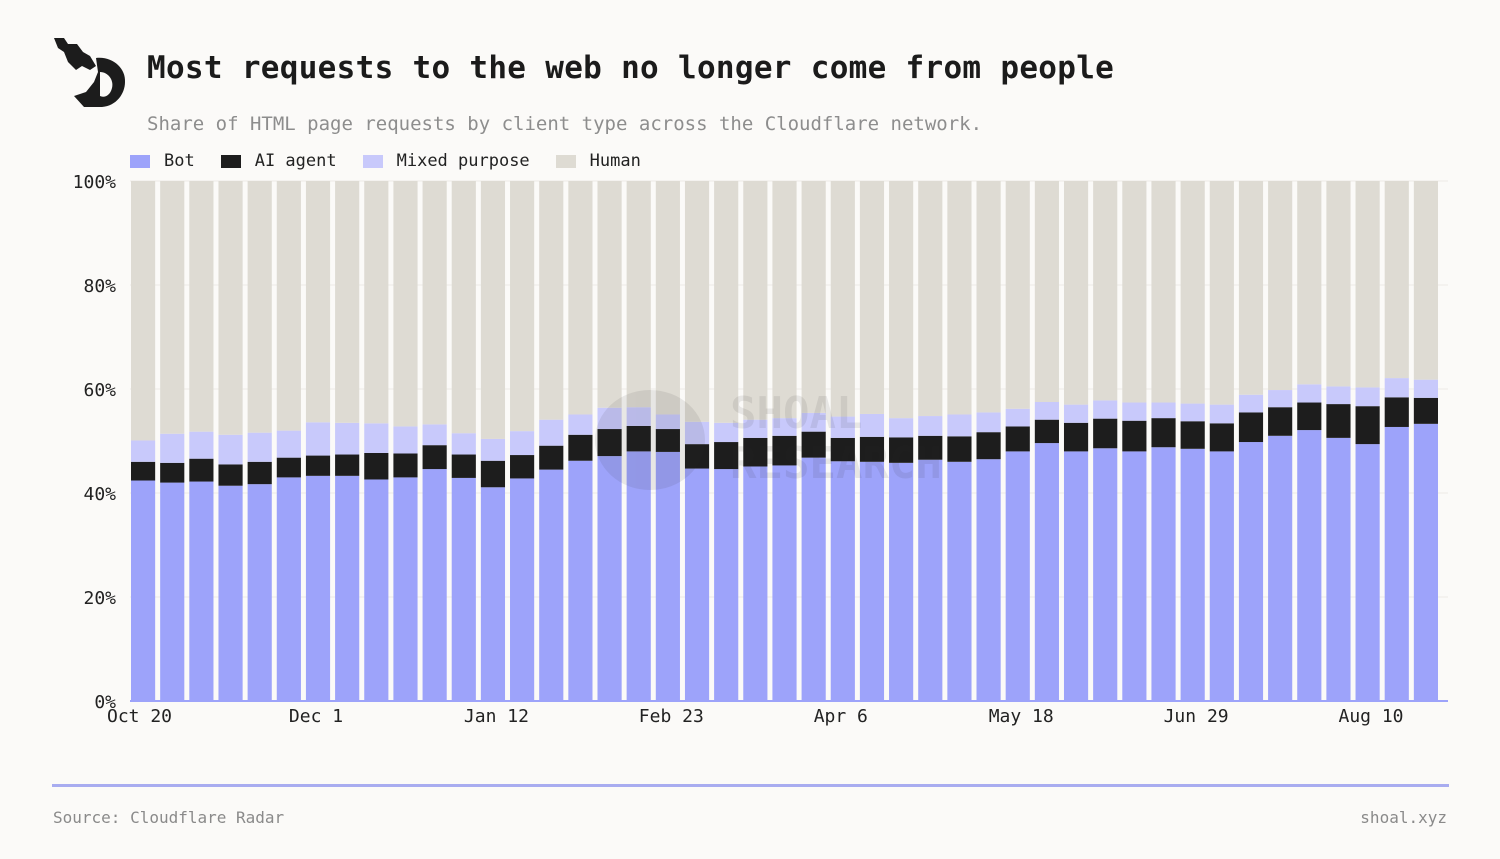 Image resolution: width=1500 pixels, height=859 pixels. What do you see at coordinates (230, 161) in the screenshot?
I see `legend-swatch-ai-agent` at bounding box center [230, 161].